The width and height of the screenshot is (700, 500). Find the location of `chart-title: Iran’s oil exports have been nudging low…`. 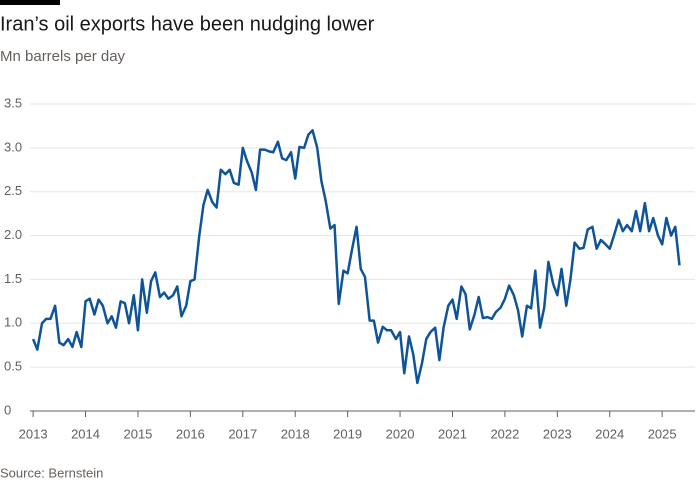

chart-title: Iran’s oil exports have been nudging low… is located at coordinates (187, 24).